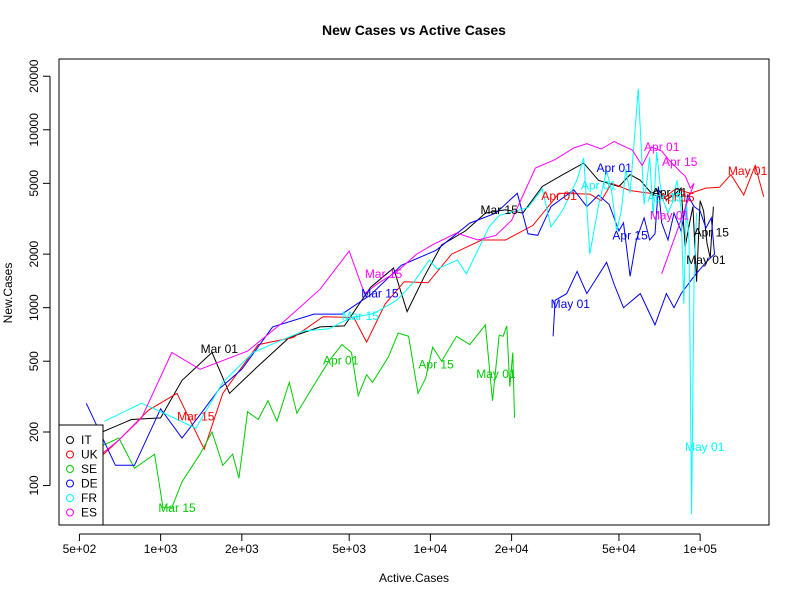 This screenshot has width=800, height=600. Describe the element at coordinates (34, 130) in the screenshot. I see `y-tick-label: 10000` at that location.